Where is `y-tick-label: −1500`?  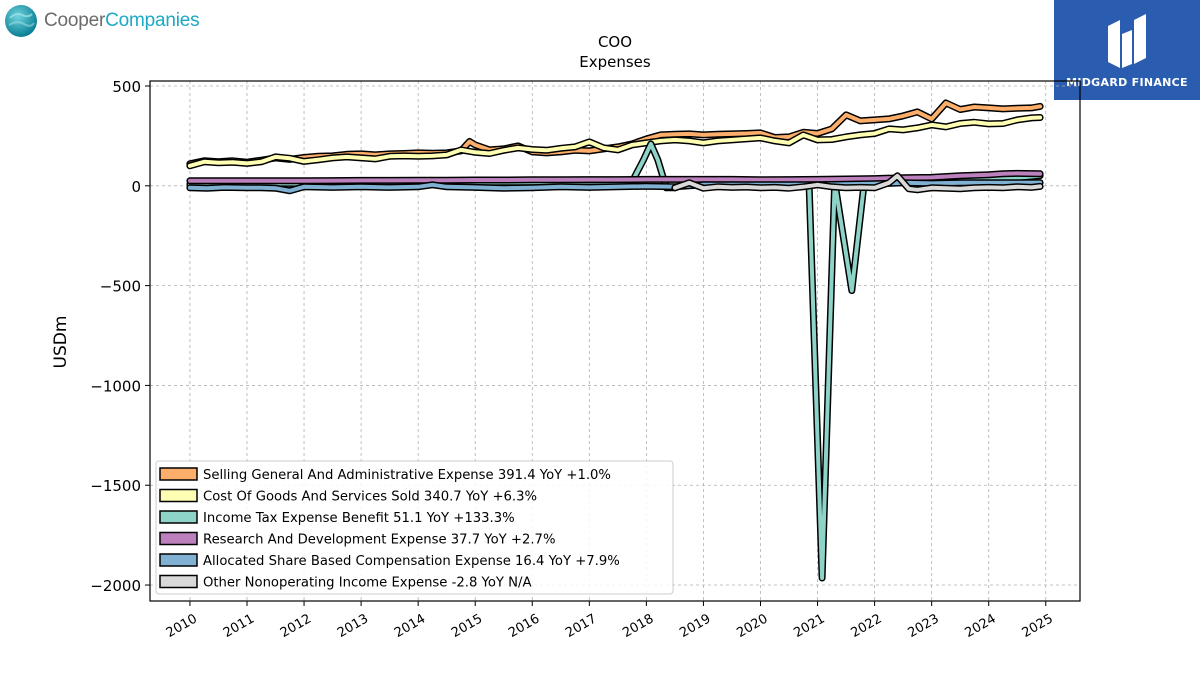
y-tick-label: −1500 is located at coordinates (115, 486).